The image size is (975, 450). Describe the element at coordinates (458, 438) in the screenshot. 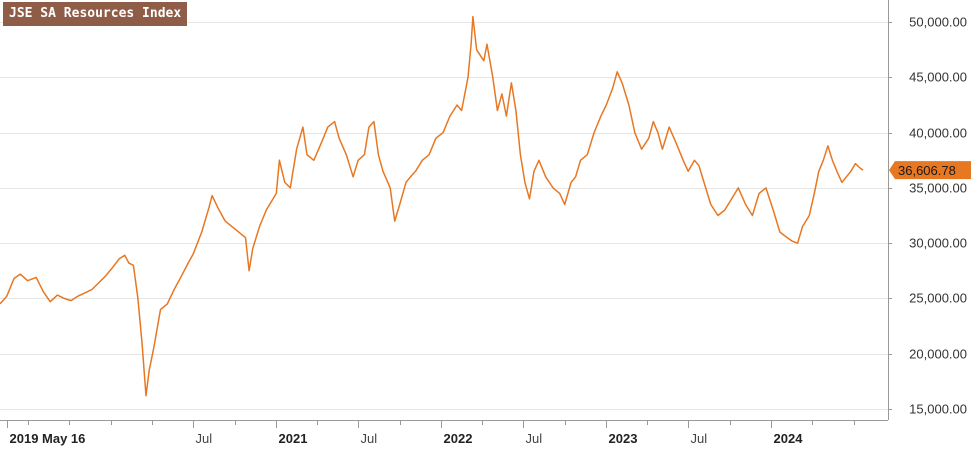

I see `x-tick-label: 2022` at that location.